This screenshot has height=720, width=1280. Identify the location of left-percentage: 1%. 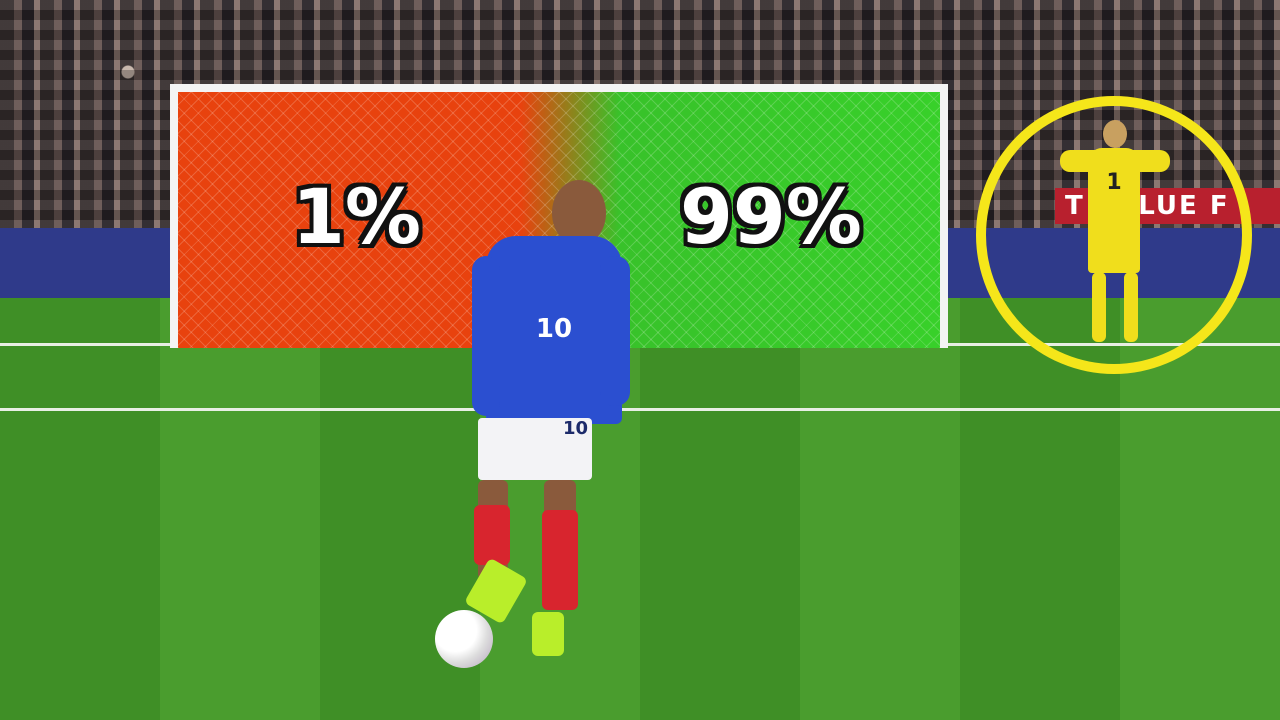
(357, 216).